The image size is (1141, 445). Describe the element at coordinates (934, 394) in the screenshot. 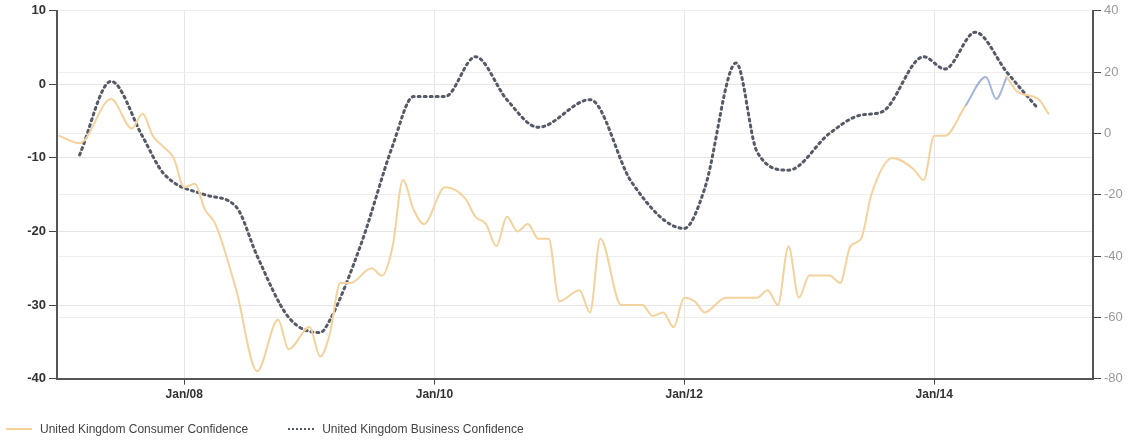

I see `x-tick-label: Jan/14` at that location.